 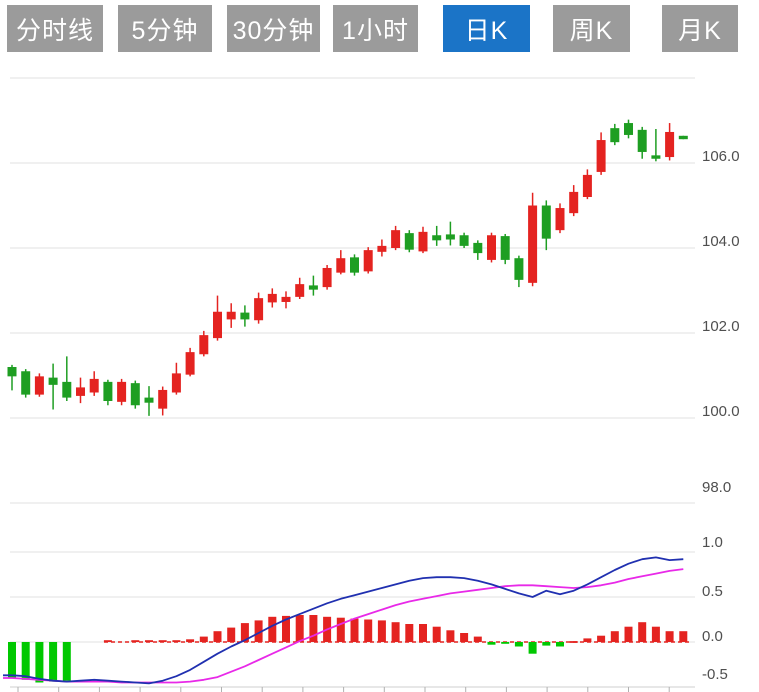 What do you see at coordinates (55, 28) in the screenshot?
I see `tab-timeline: 分时线` at bounding box center [55, 28].